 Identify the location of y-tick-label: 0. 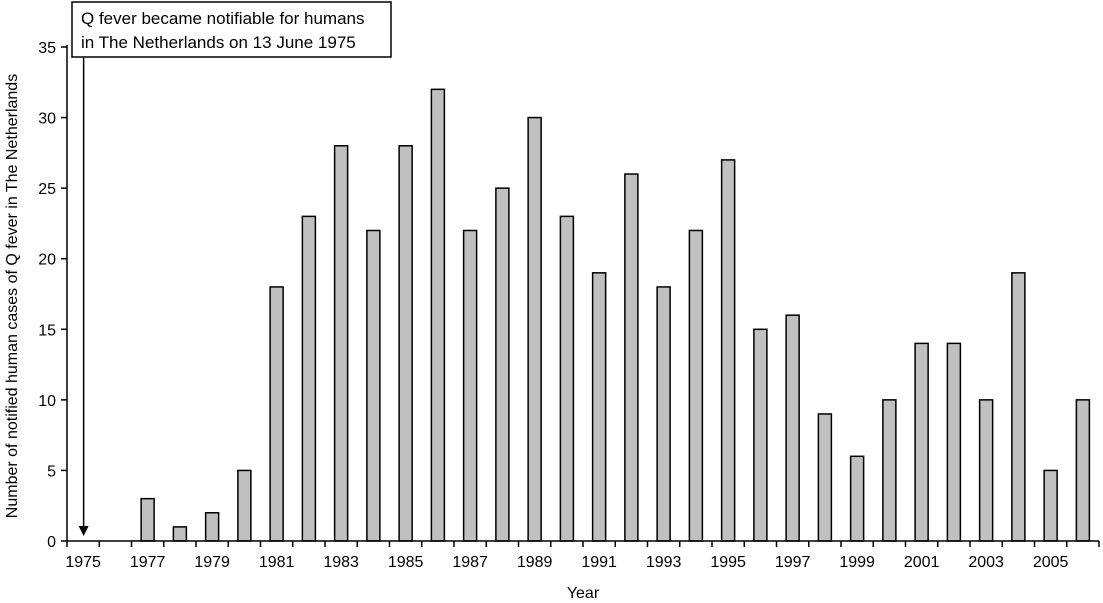
(51, 542).